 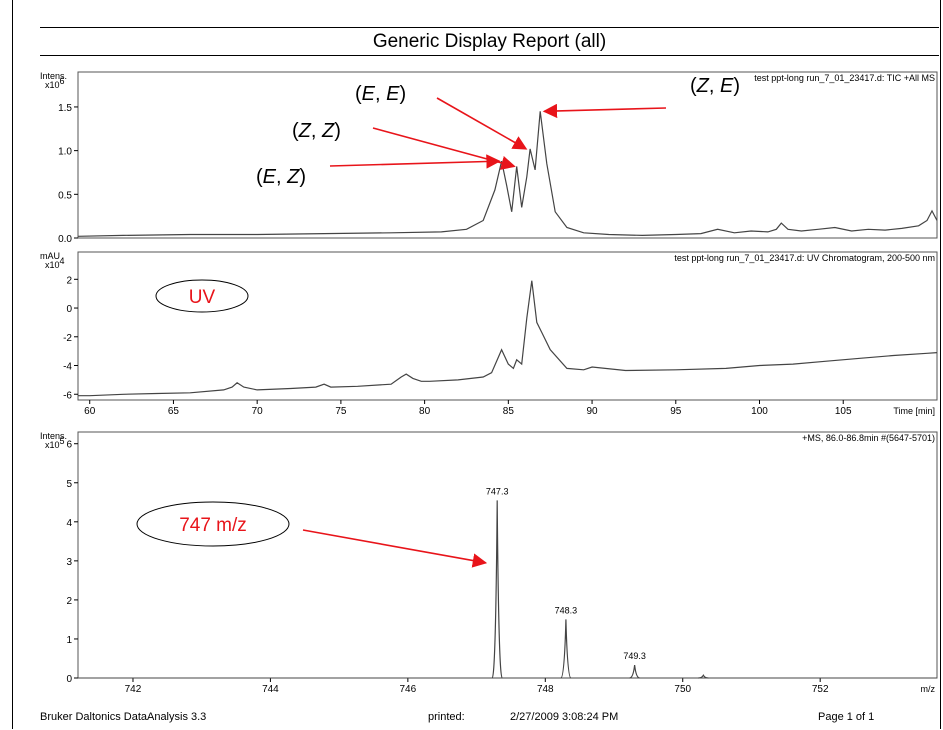 I want to click on header-rule-top, so click(x=489, y=27).